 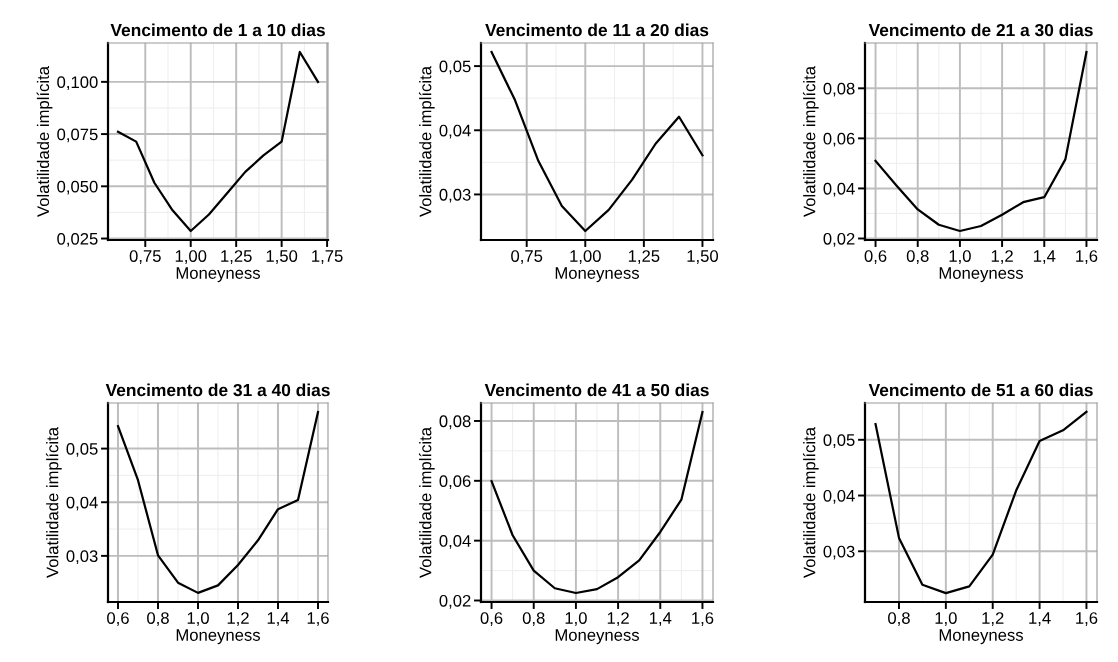 I want to click on chart-title: Vencimento de 1 a 10 dias, so click(x=217, y=30).